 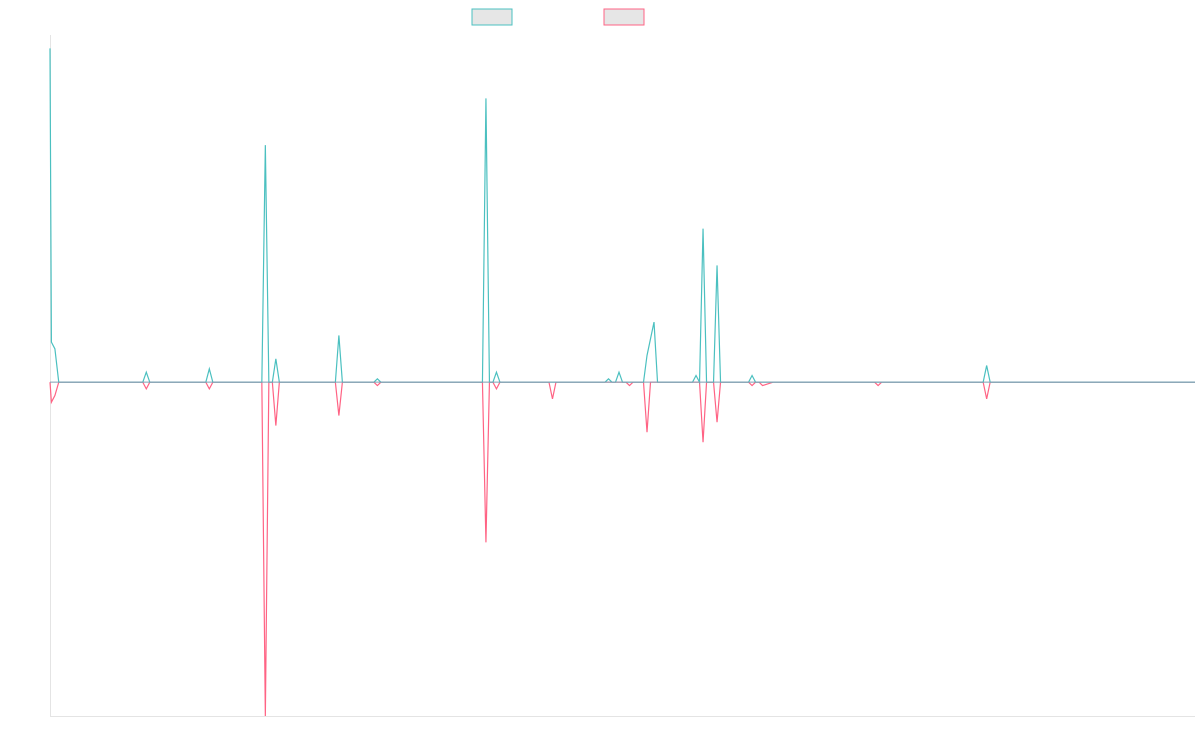 I want to click on legend, so click(x=558, y=17).